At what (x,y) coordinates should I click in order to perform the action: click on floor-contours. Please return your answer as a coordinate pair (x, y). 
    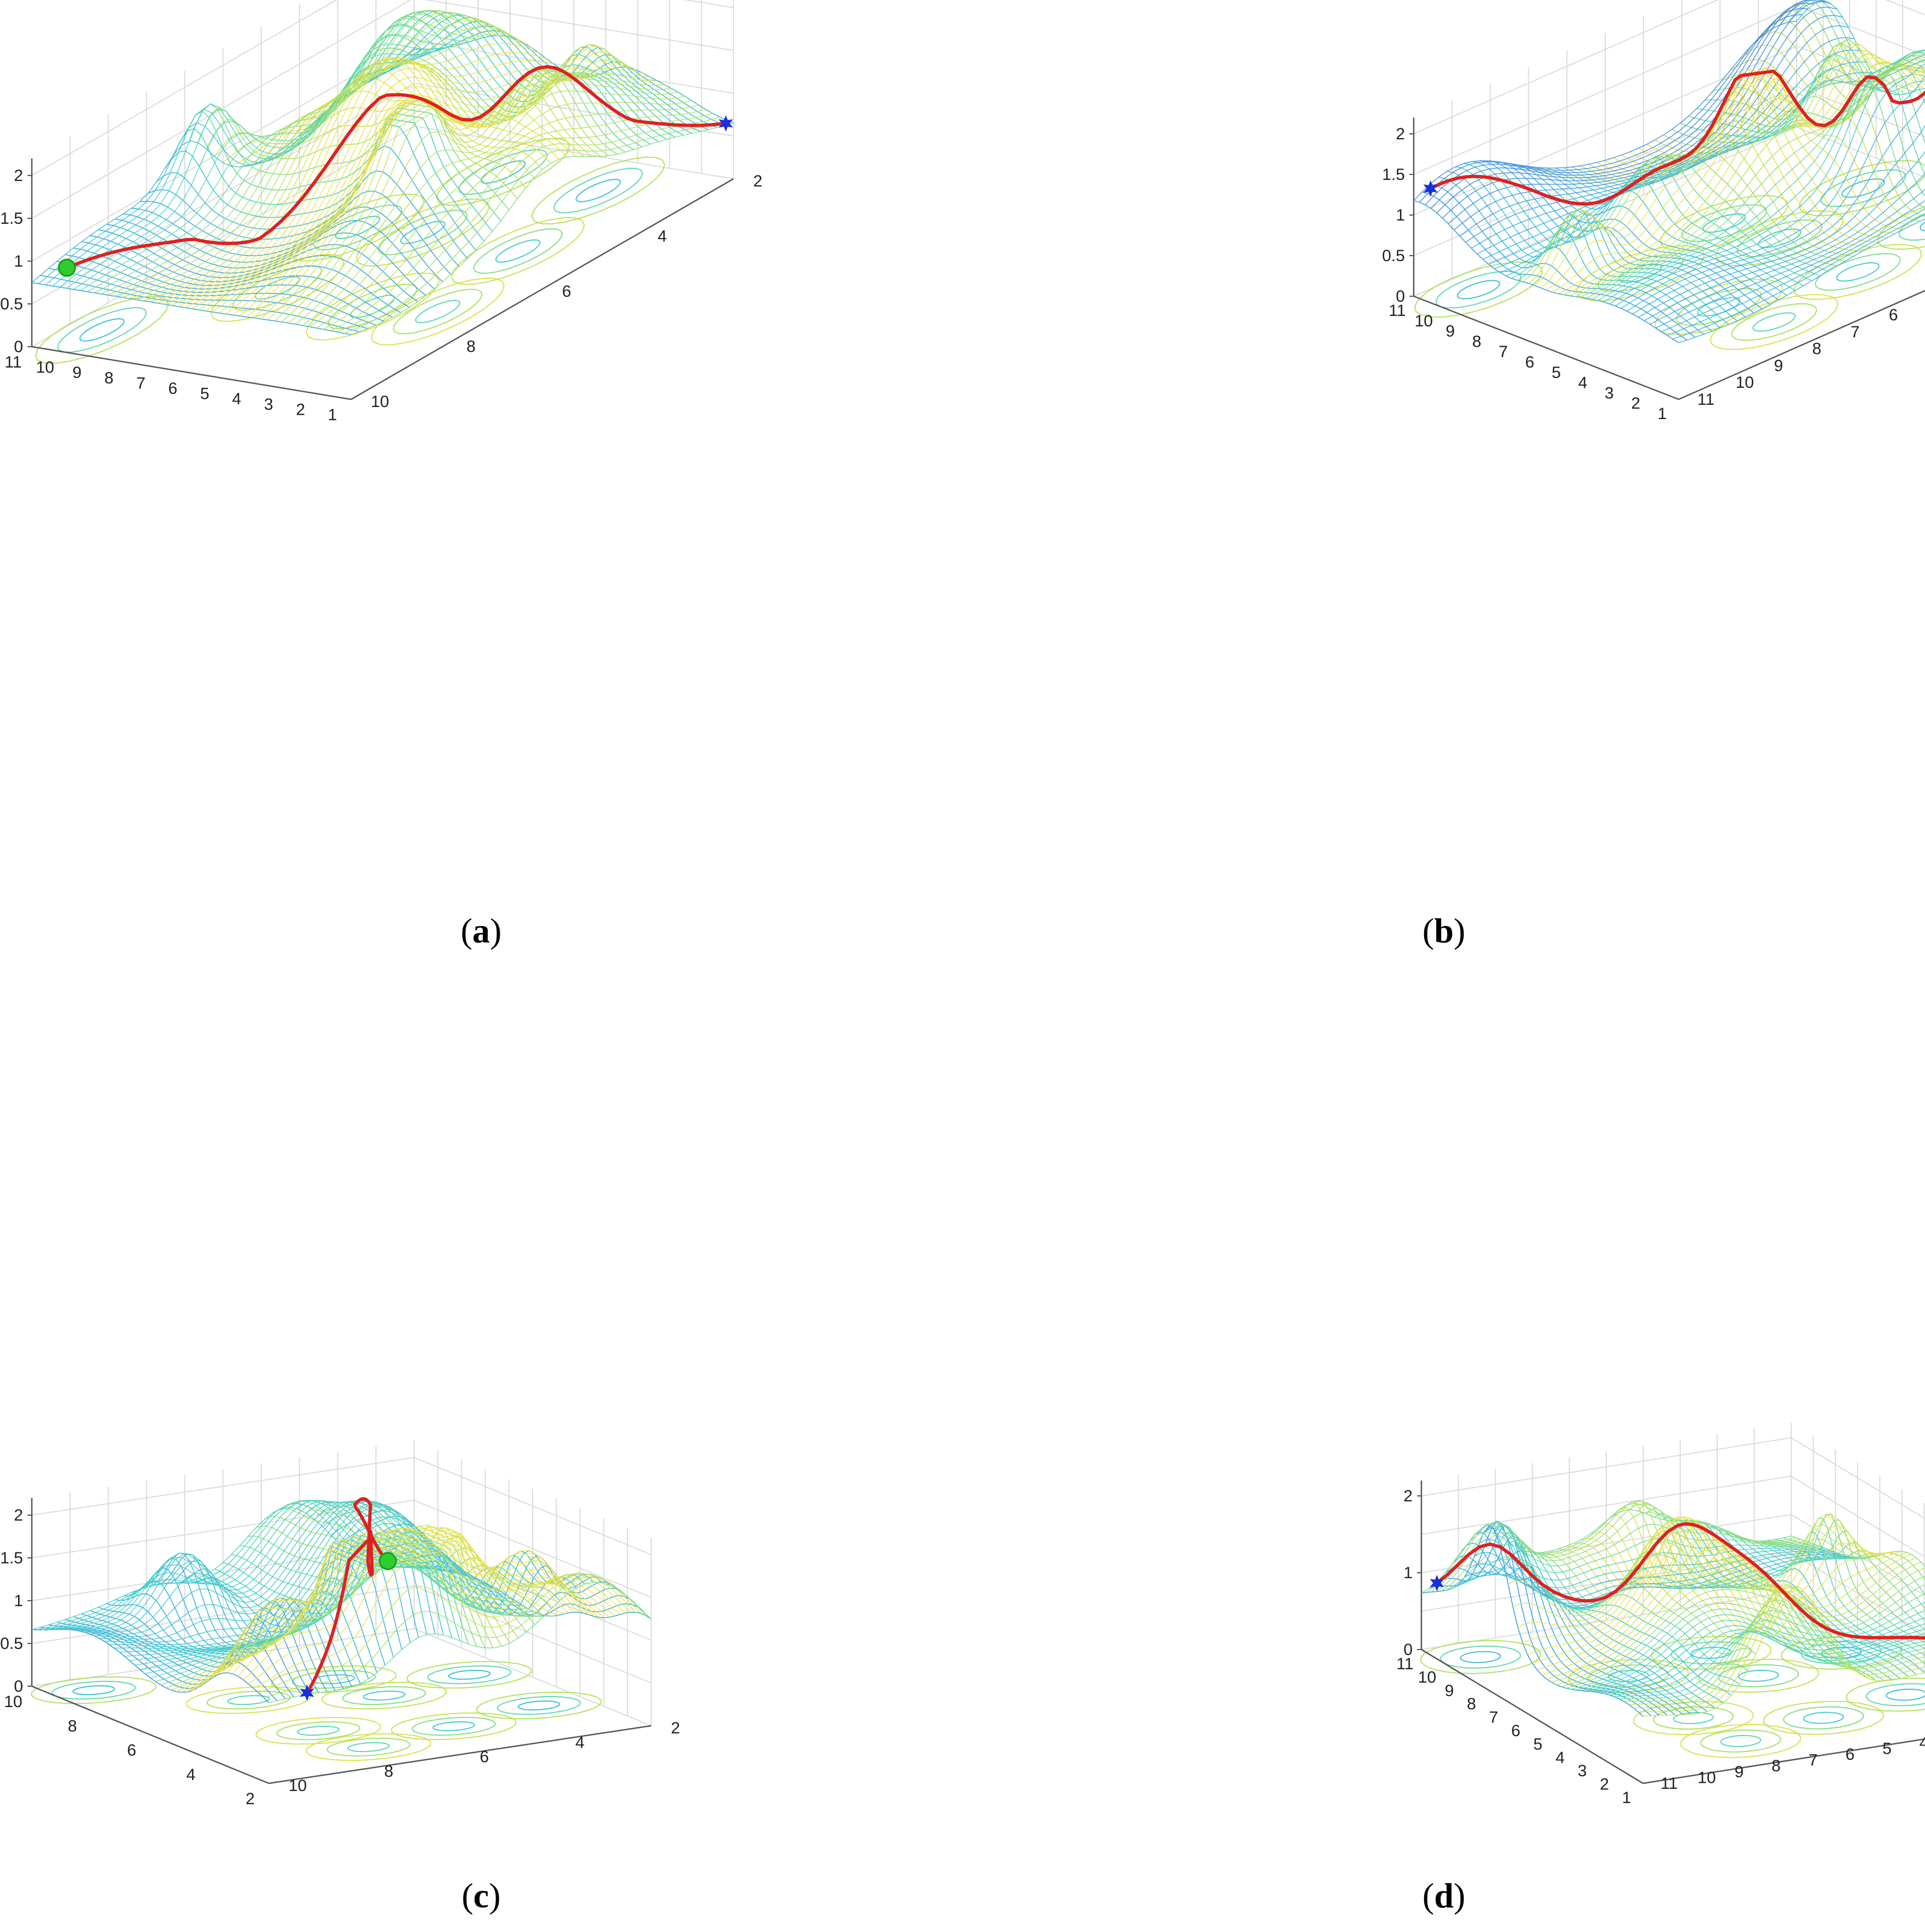
    Looking at the image, I should click on (316, 1710).